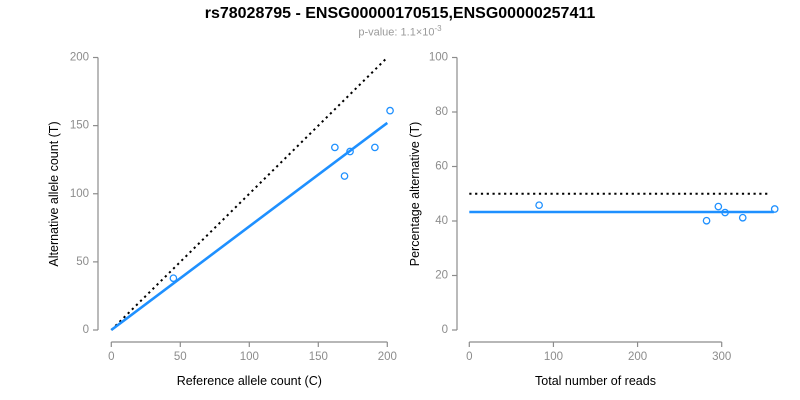 Image resolution: width=800 pixels, height=400 pixels. What do you see at coordinates (82, 262) in the screenshot?
I see `y-tick-label: 50` at bounding box center [82, 262].